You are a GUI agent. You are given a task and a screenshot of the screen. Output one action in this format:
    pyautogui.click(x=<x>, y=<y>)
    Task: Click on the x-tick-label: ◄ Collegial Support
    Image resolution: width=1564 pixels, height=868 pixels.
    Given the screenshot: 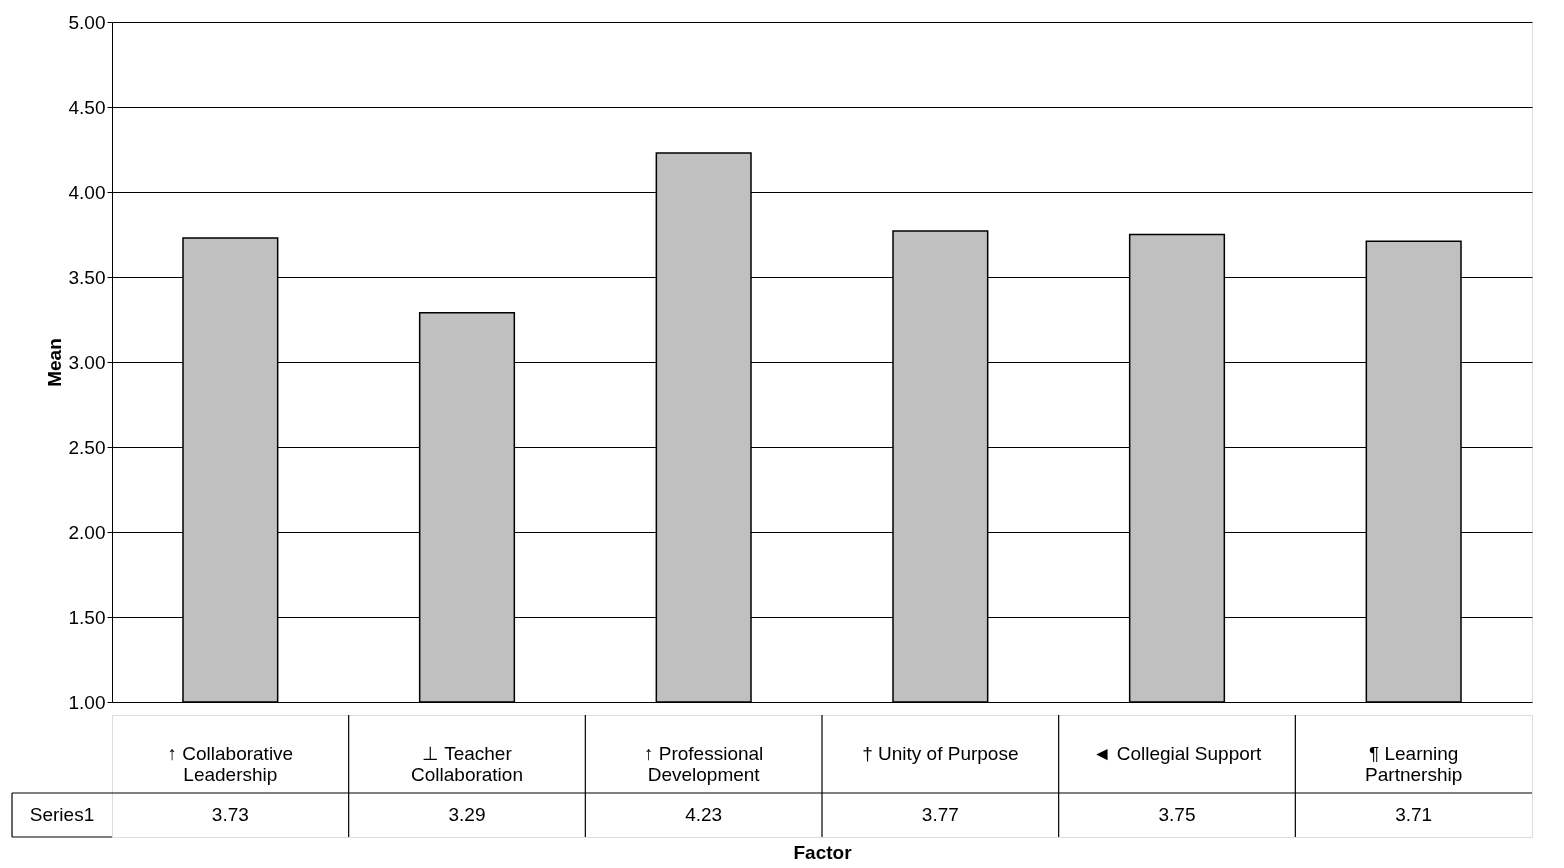 What is the action you would take?
    pyautogui.click(x=1177, y=753)
    